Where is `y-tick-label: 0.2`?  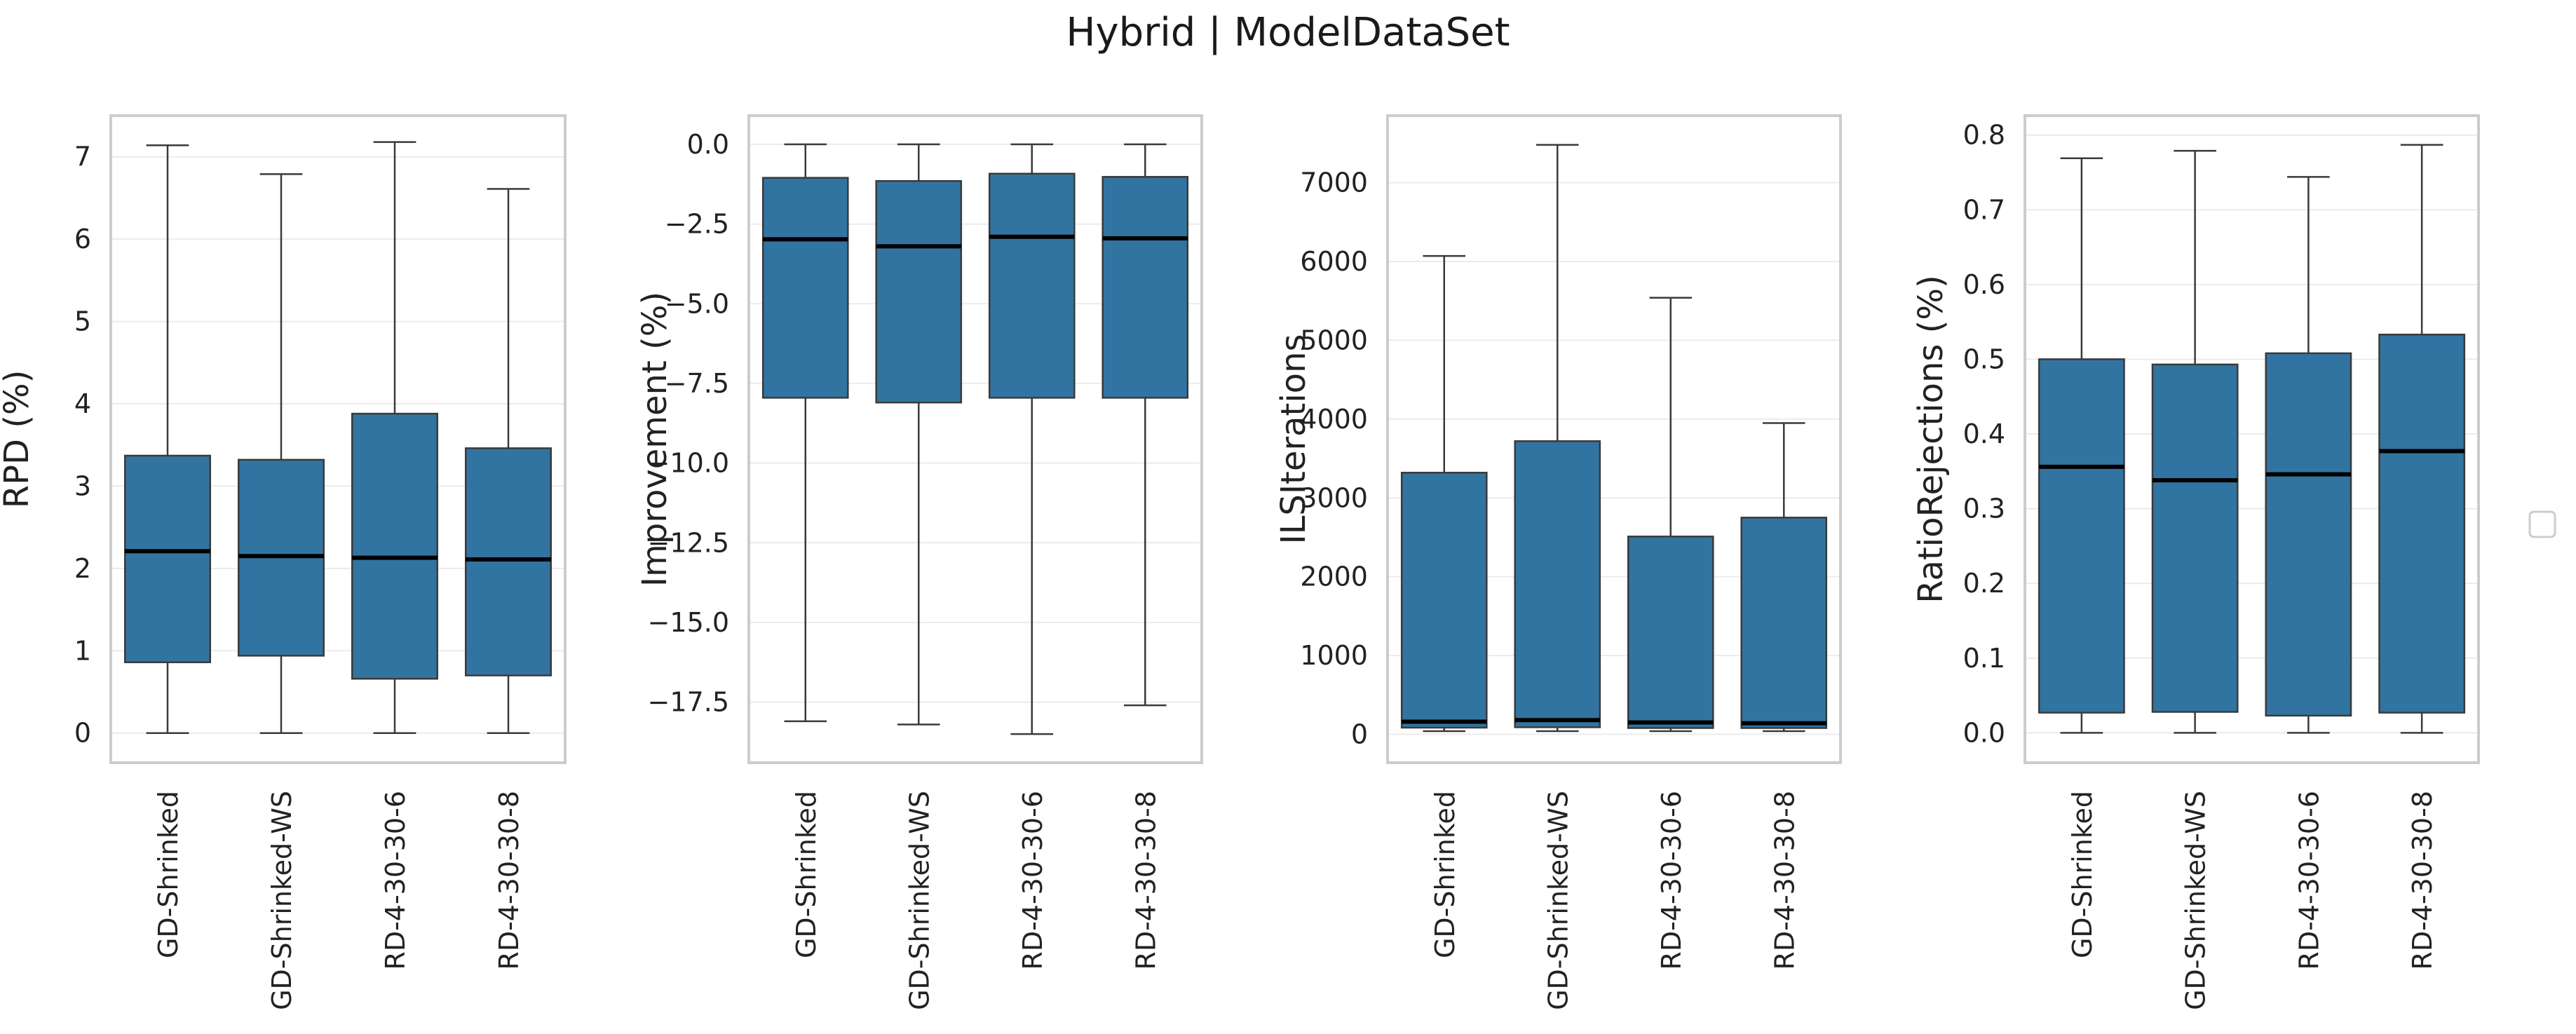 y-tick-label: 0.2 is located at coordinates (1984, 583).